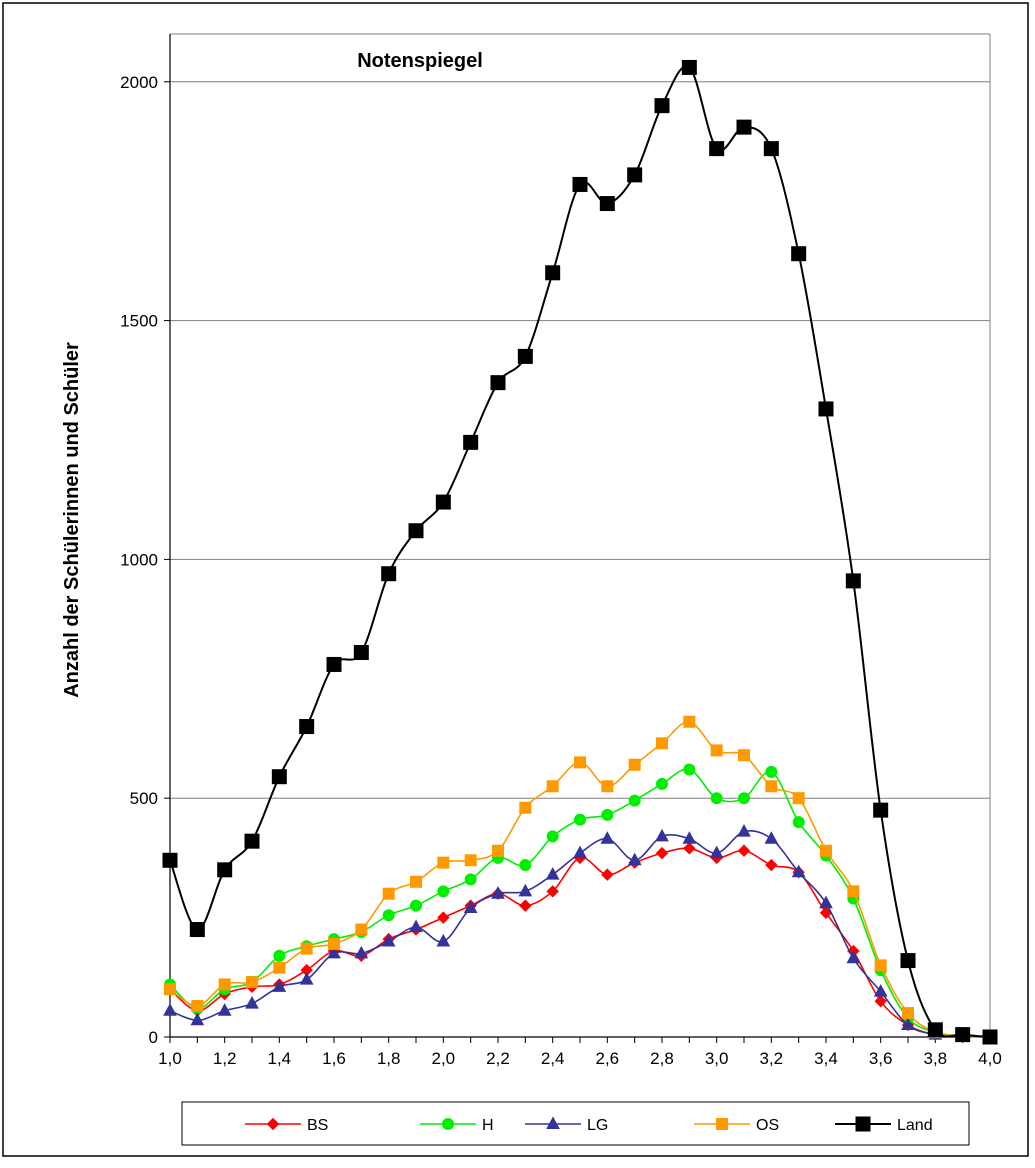 Image resolution: width=1035 pixels, height=1168 pixels. I want to click on x-tick-label: 2,8, so click(662, 1058).